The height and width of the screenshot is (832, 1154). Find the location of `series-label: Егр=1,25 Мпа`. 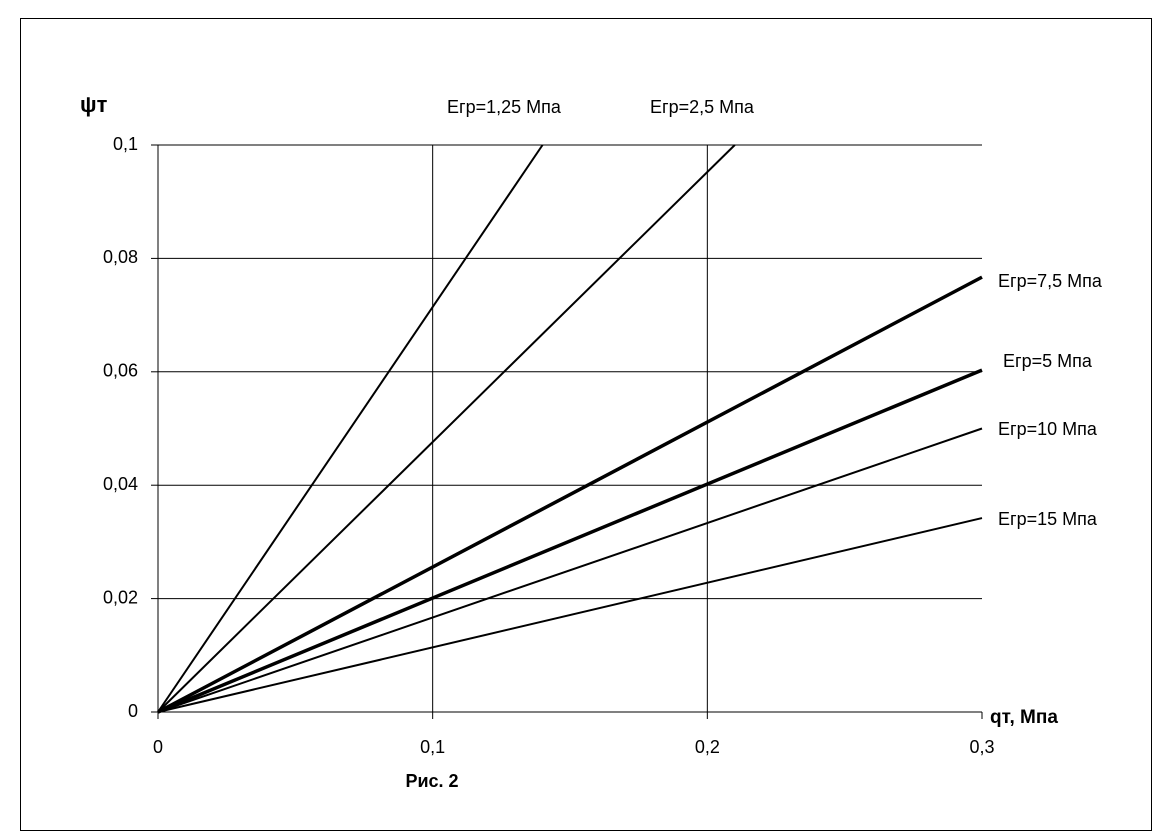

series-label: Егр=1,25 Мпа is located at coordinates (504, 107).